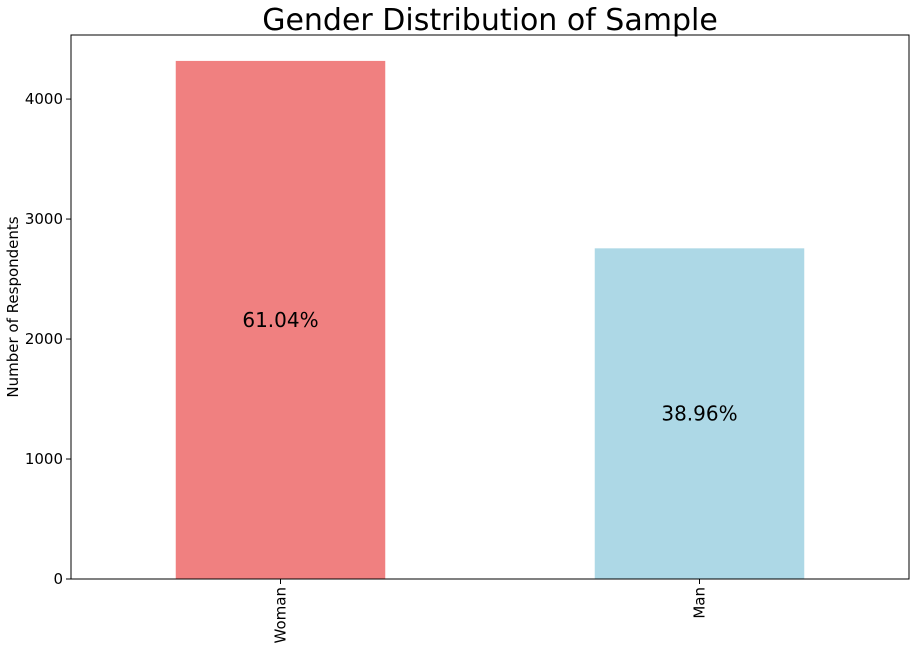 This screenshot has width=915, height=650. What do you see at coordinates (281, 615) in the screenshot?
I see `x-tick-label-woman: Woman` at bounding box center [281, 615].